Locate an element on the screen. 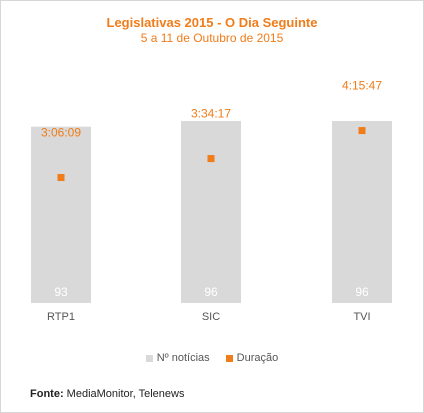 The height and width of the screenshot is (413, 424). duration-point-tvi is located at coordinates (362, 131).